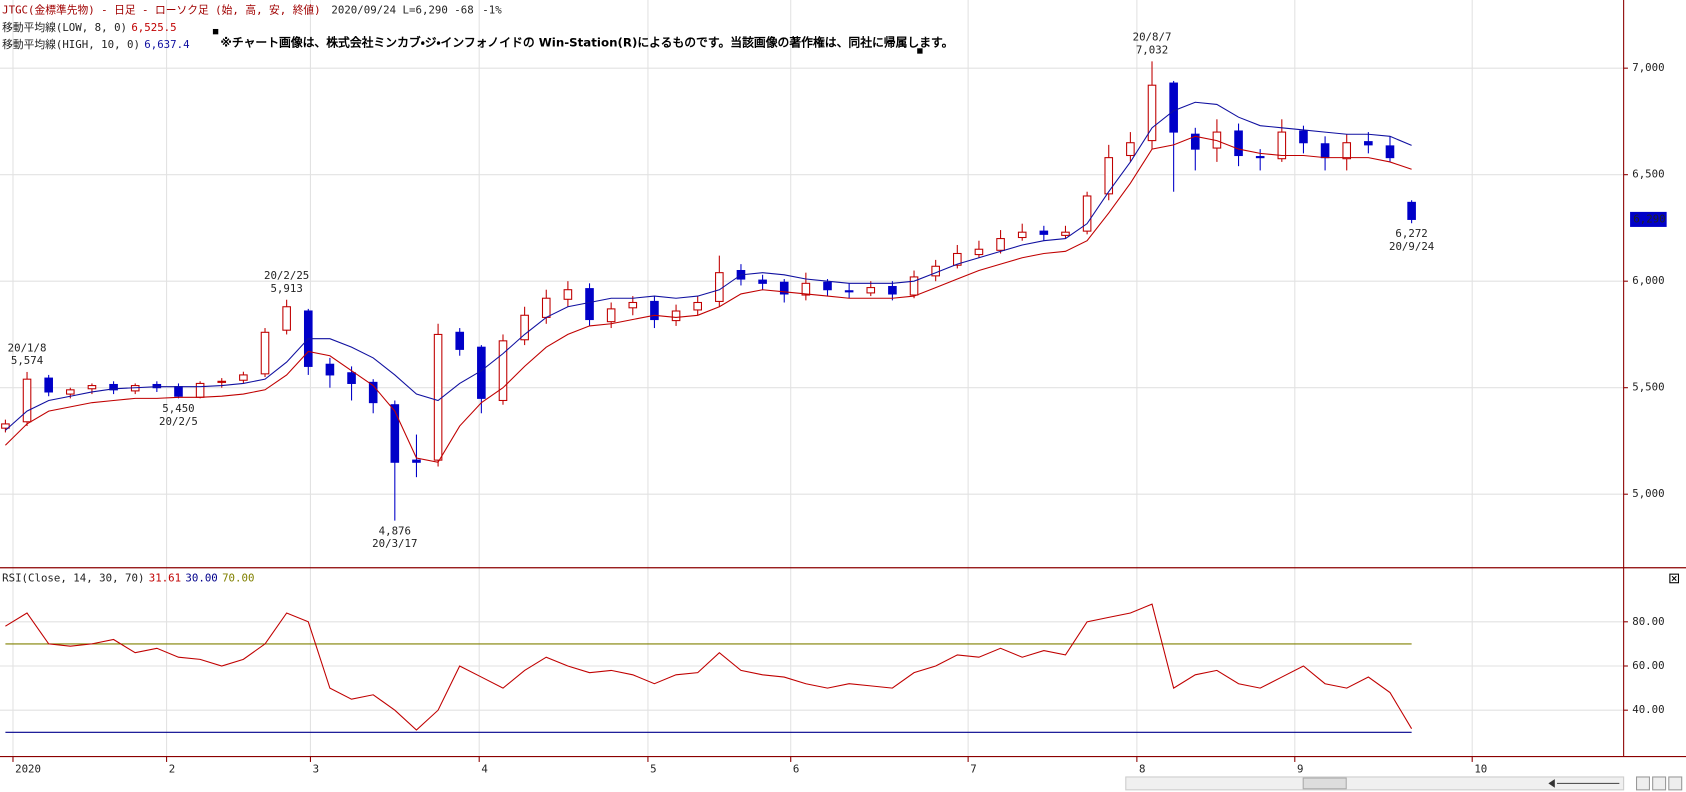 Image resolution: width=1686 pixels, height=792 pixels. Describe the element at coordinates (172, 768) in the screenshot. I see `x-tick-label: 2` at that location.